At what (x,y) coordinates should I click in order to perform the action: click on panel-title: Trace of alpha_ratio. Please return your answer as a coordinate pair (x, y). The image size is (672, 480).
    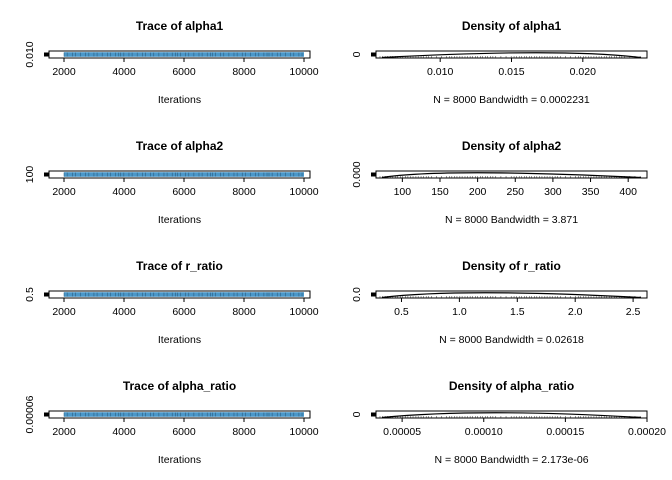
    Looking at the image, I should click on (179, 386).